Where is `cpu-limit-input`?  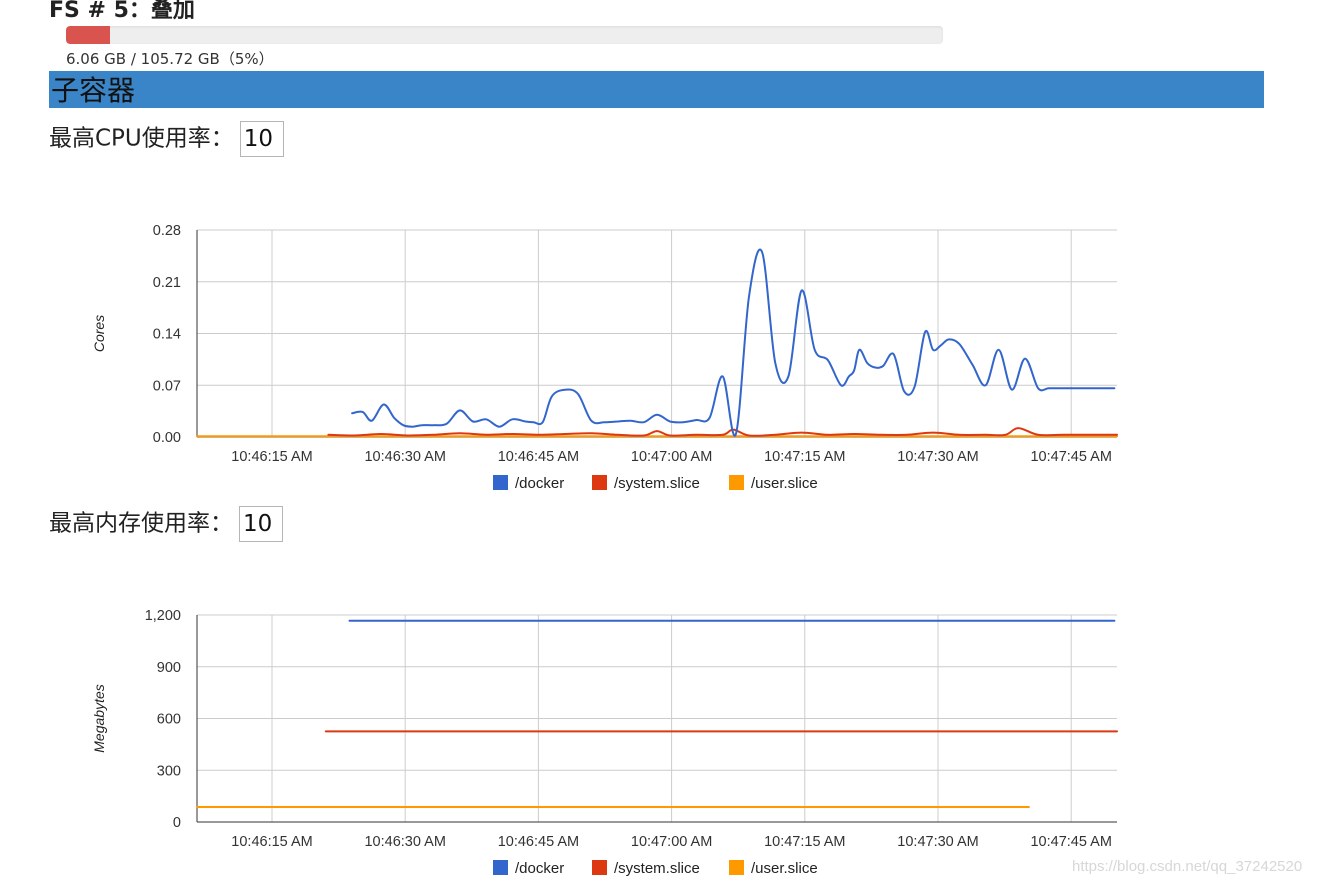 cpu-limit-input is located at coordinates (261, 138).